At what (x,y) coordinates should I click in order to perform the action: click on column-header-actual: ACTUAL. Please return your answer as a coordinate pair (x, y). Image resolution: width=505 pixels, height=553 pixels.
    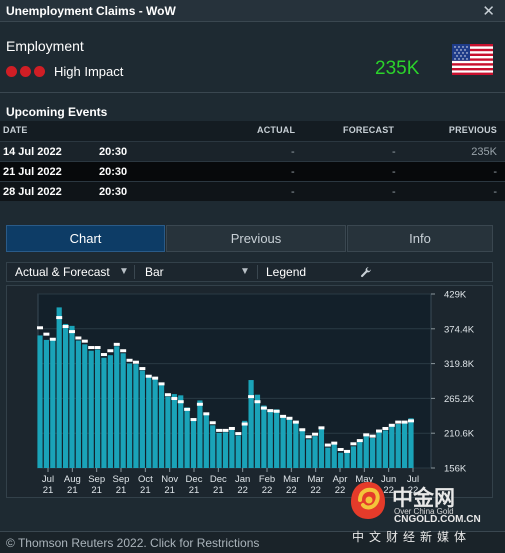
    Looking at the image, I should click on (276, 130).